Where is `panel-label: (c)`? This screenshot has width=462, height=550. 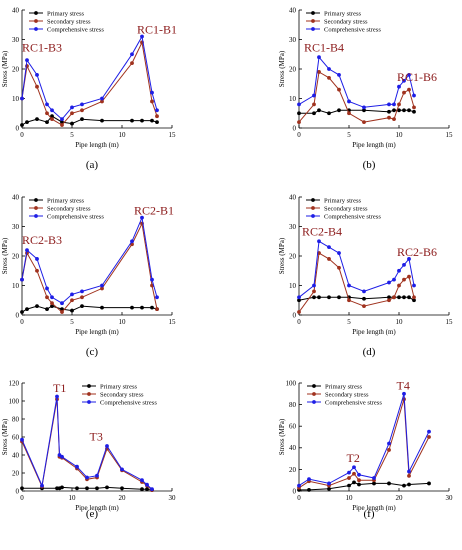 panel-label: (c) is located at coordinates (92, 352).